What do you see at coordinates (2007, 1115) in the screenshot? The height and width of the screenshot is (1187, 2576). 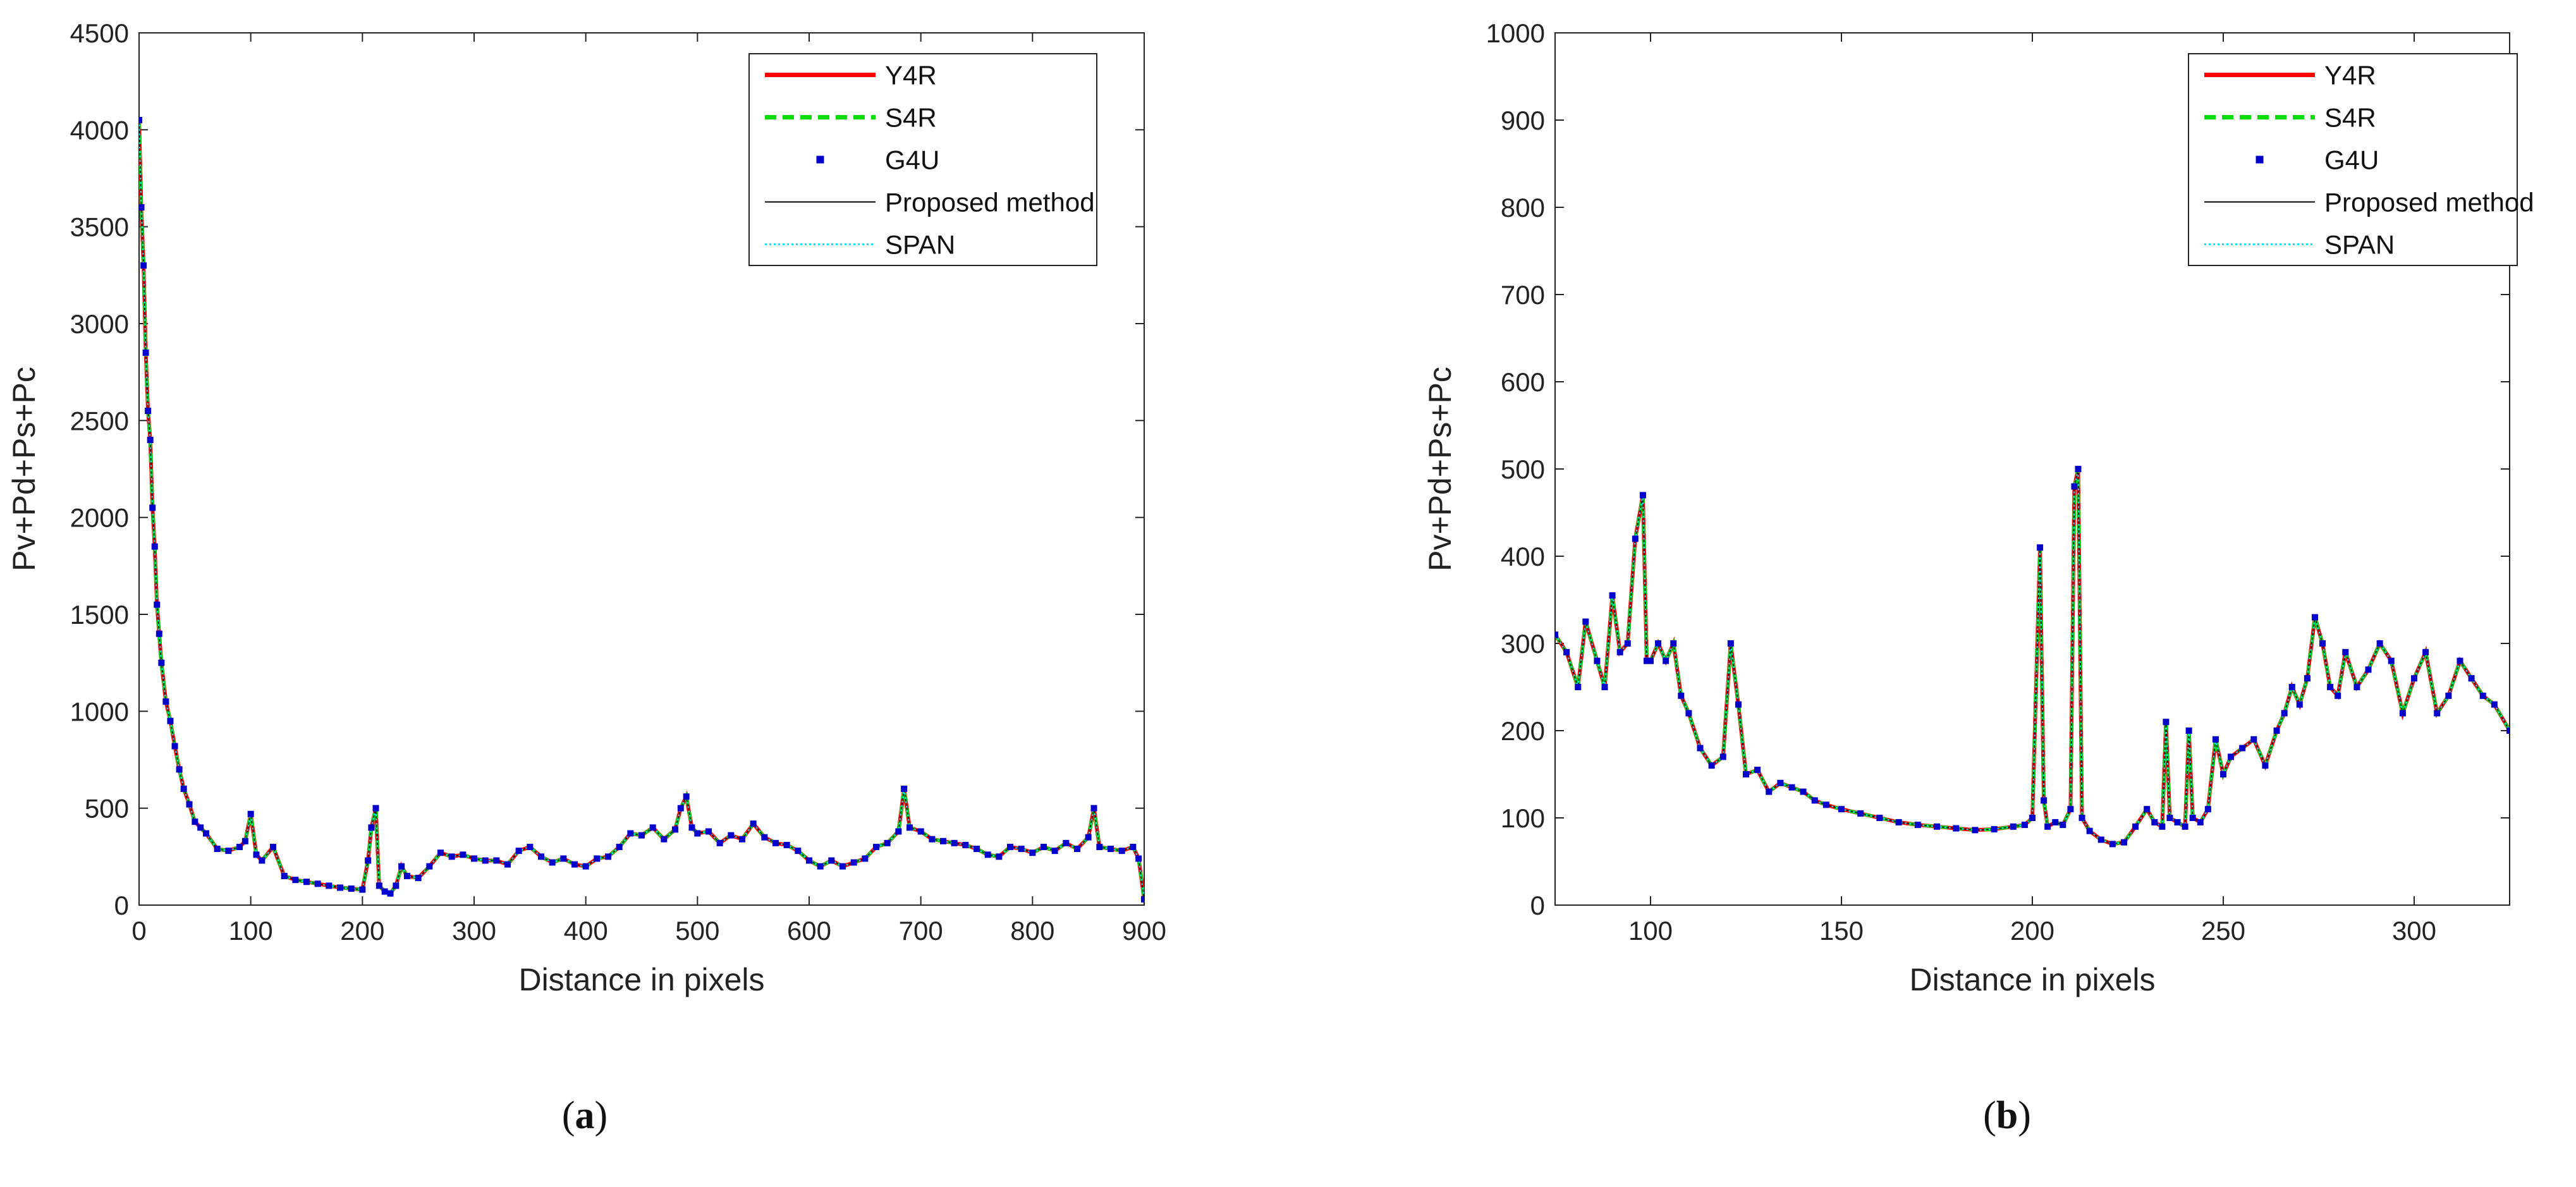 I see `caption-b-letter: b` at bounding box center [2007, 1115].